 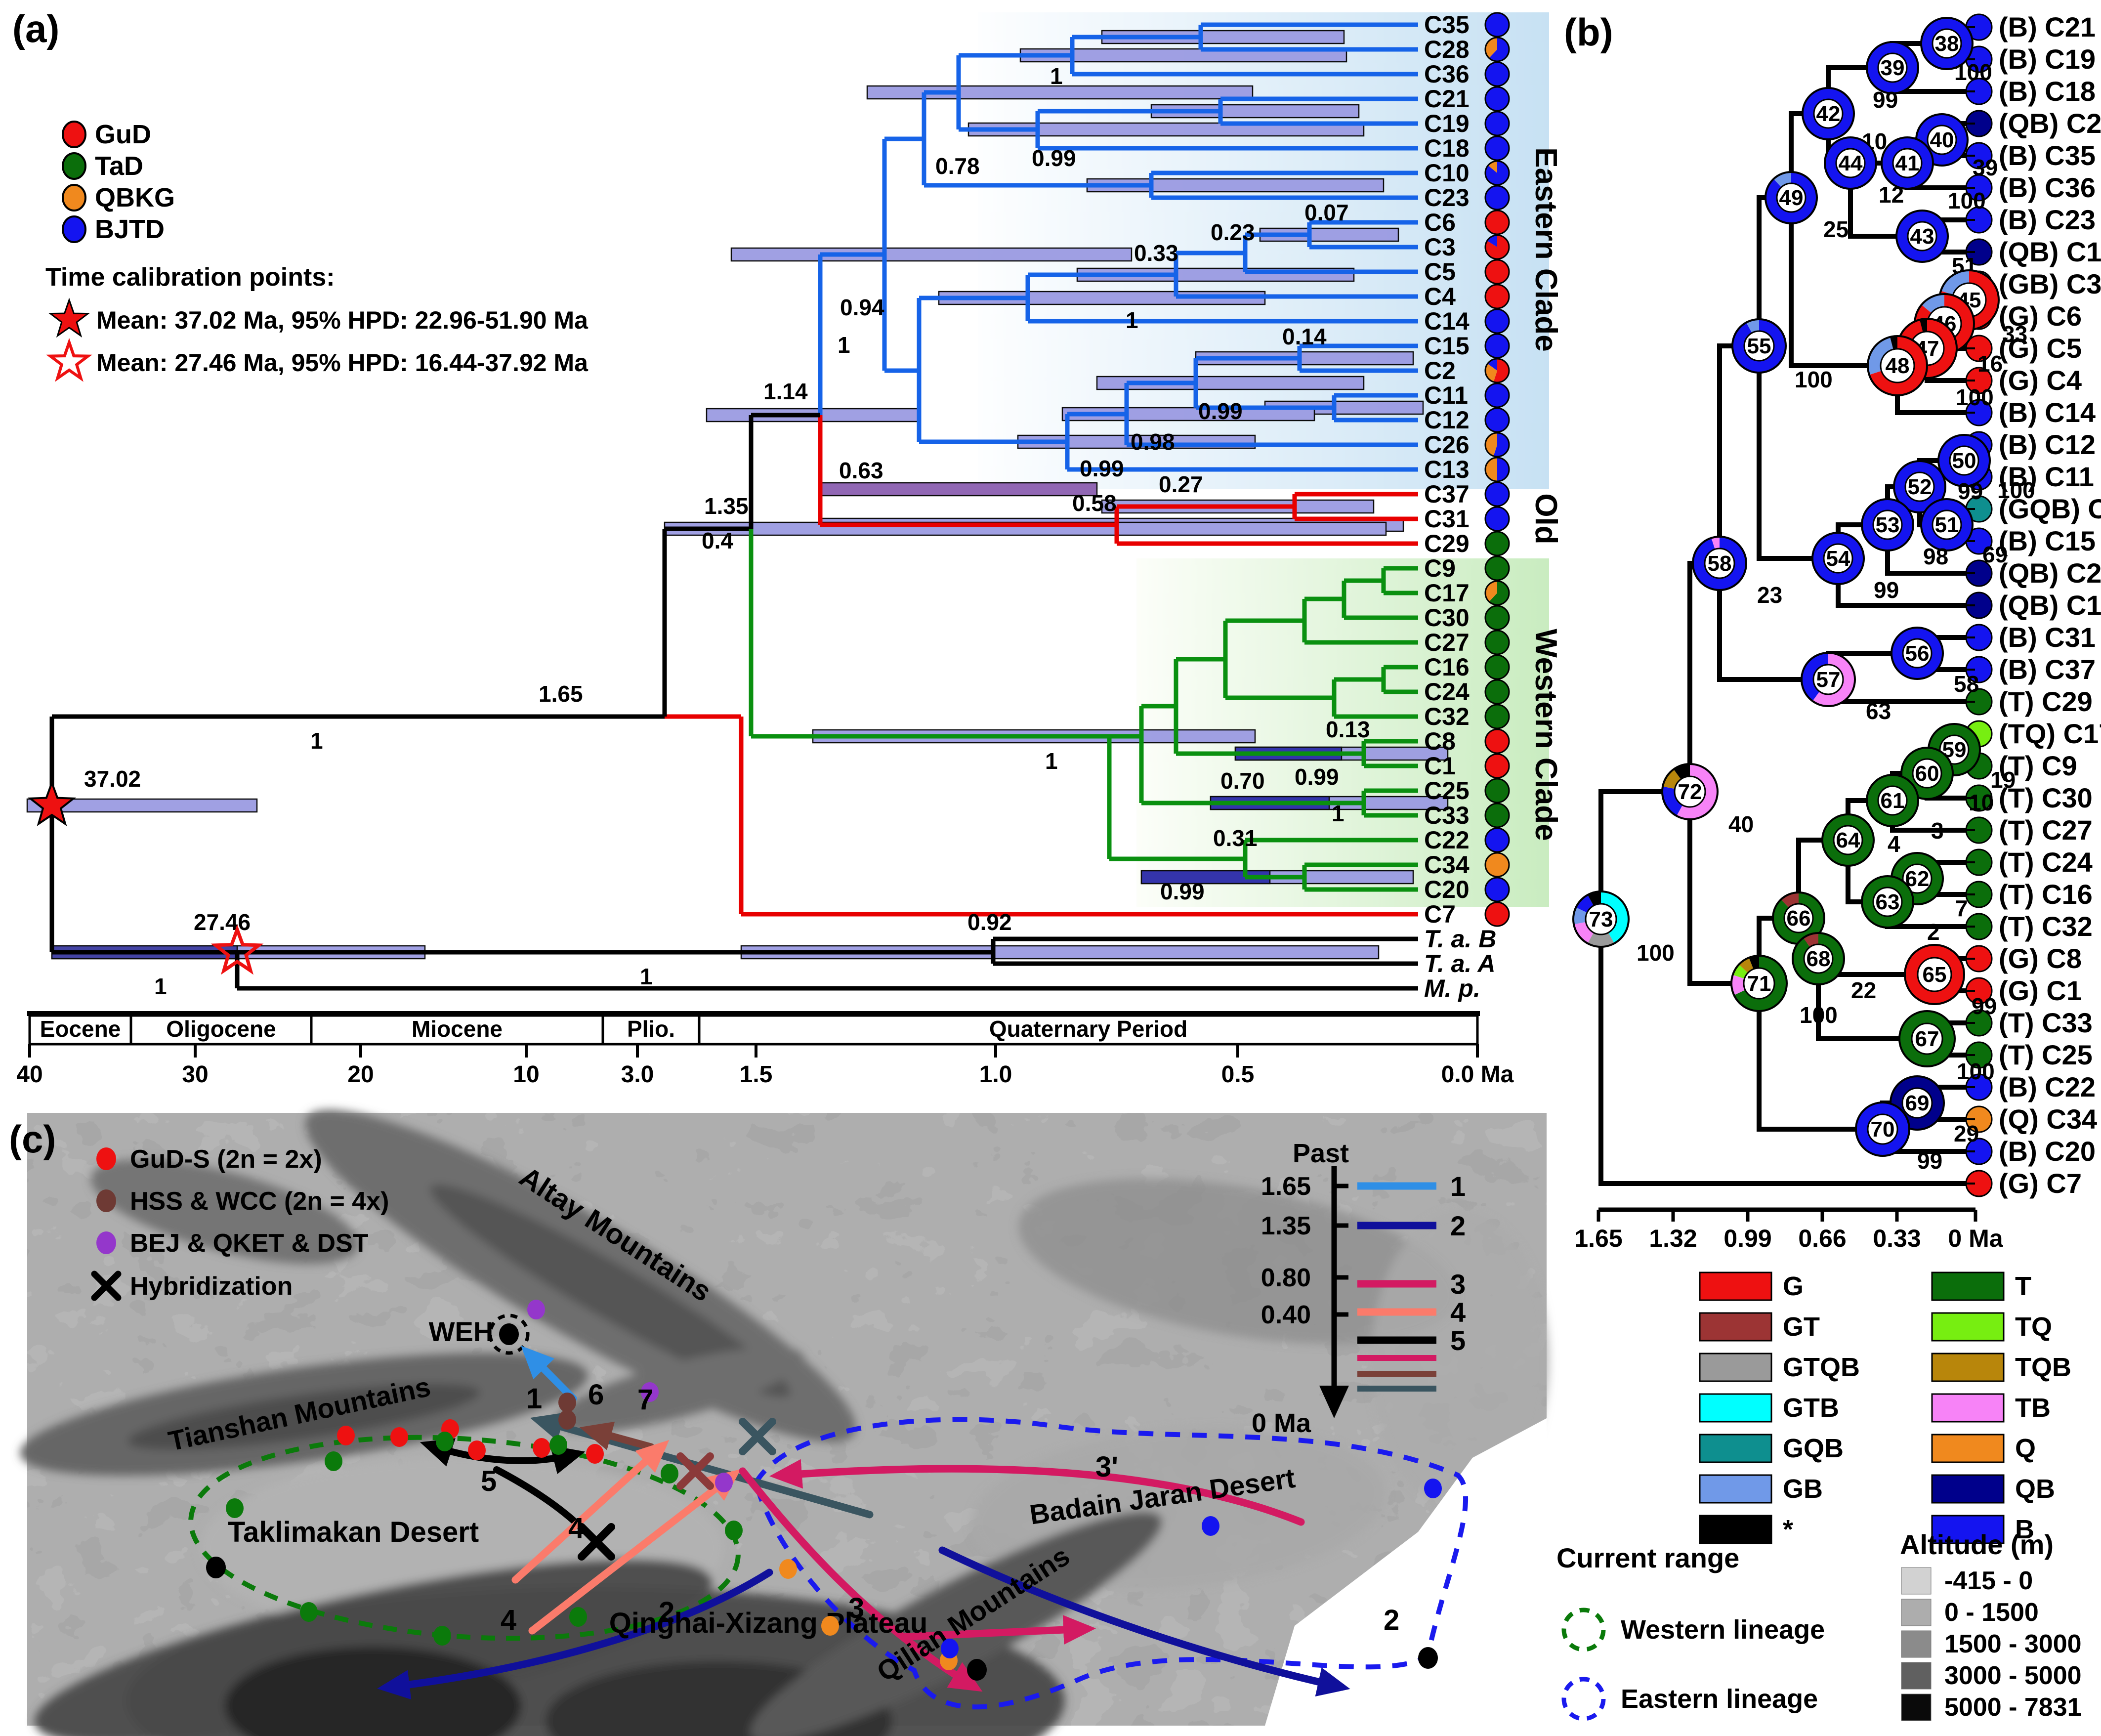 I want to click on tip-label-a: C3, so click(x=1440, y=247).